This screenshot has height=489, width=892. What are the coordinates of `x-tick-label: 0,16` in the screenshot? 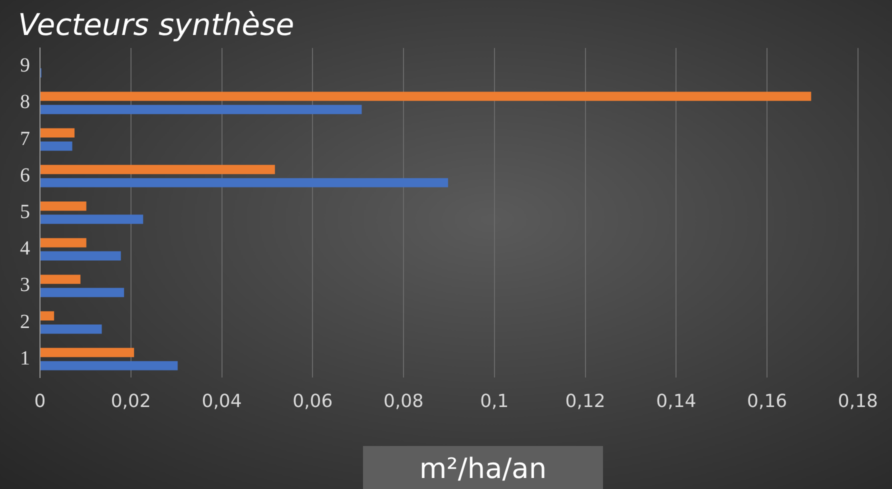 It's located at (767, 401).